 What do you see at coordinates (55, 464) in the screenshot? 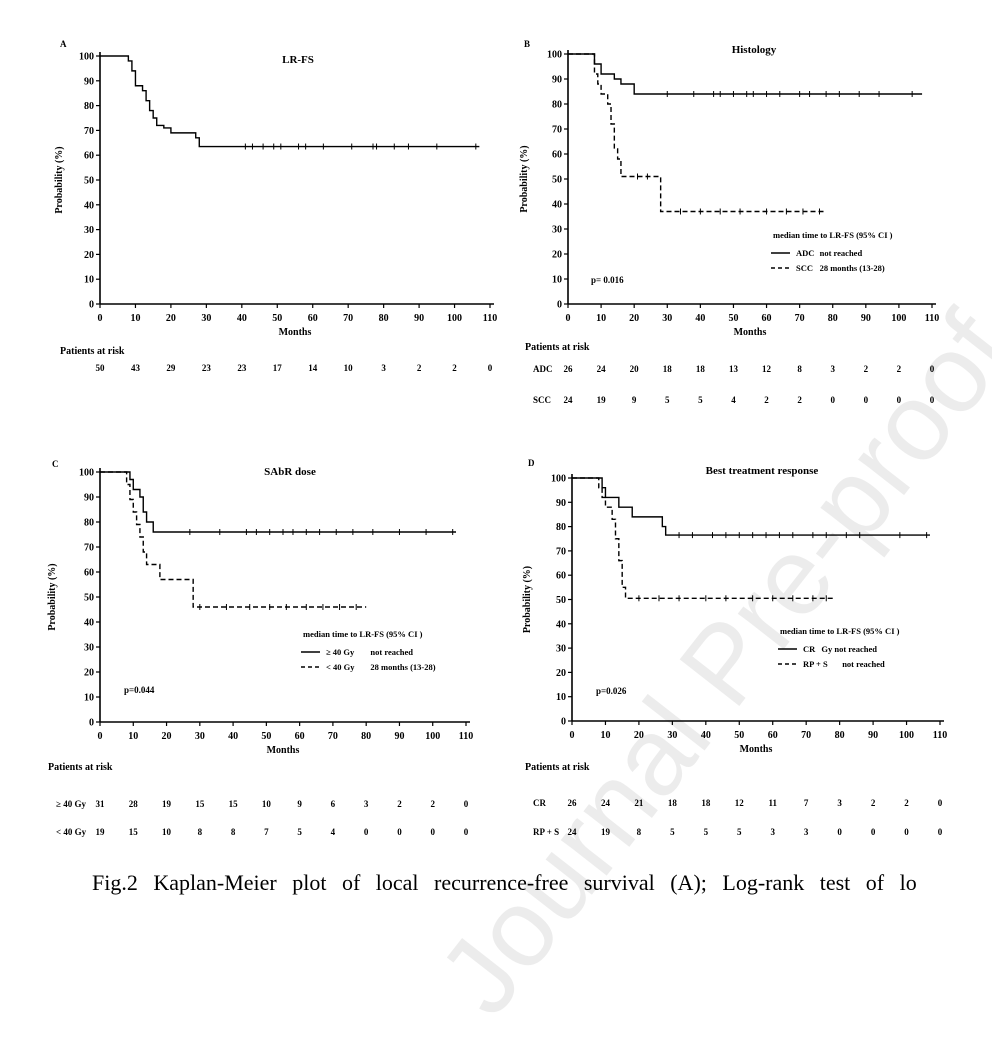
I see `panel-letter: C` at bounding box center [55, 464].